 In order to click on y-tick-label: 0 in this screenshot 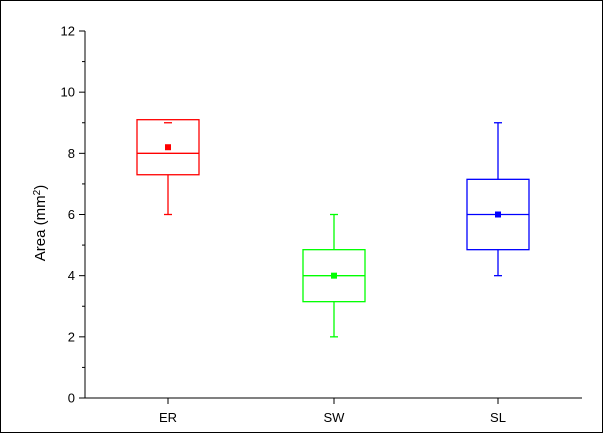, I will do `click(71, 398)`.